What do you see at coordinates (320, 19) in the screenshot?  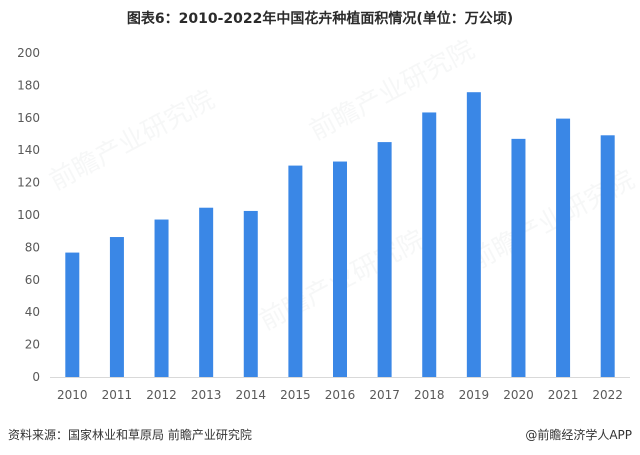 I see `chart-title: 图表6：2010-2022年中国花卉种植面积情况(单位：万公顷)` at bounding box center [320, 19].